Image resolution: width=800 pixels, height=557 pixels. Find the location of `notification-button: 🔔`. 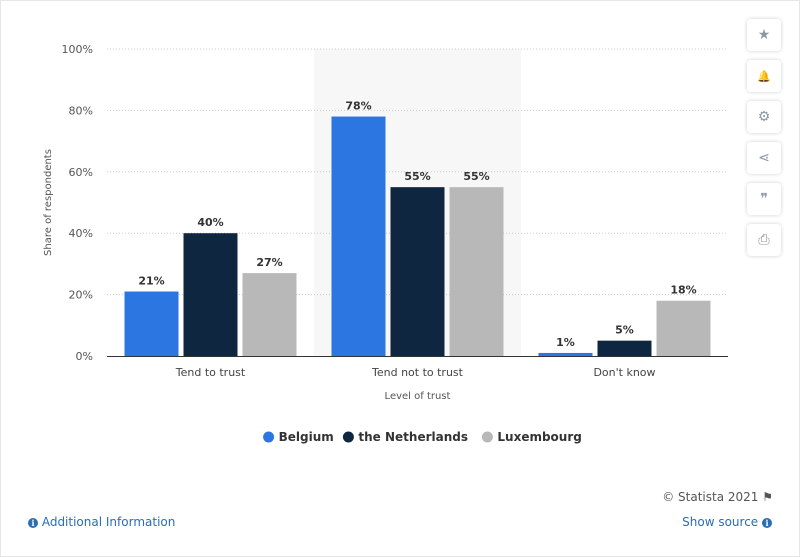

notification-button: 🔔 is located at coordinates (764, 76).